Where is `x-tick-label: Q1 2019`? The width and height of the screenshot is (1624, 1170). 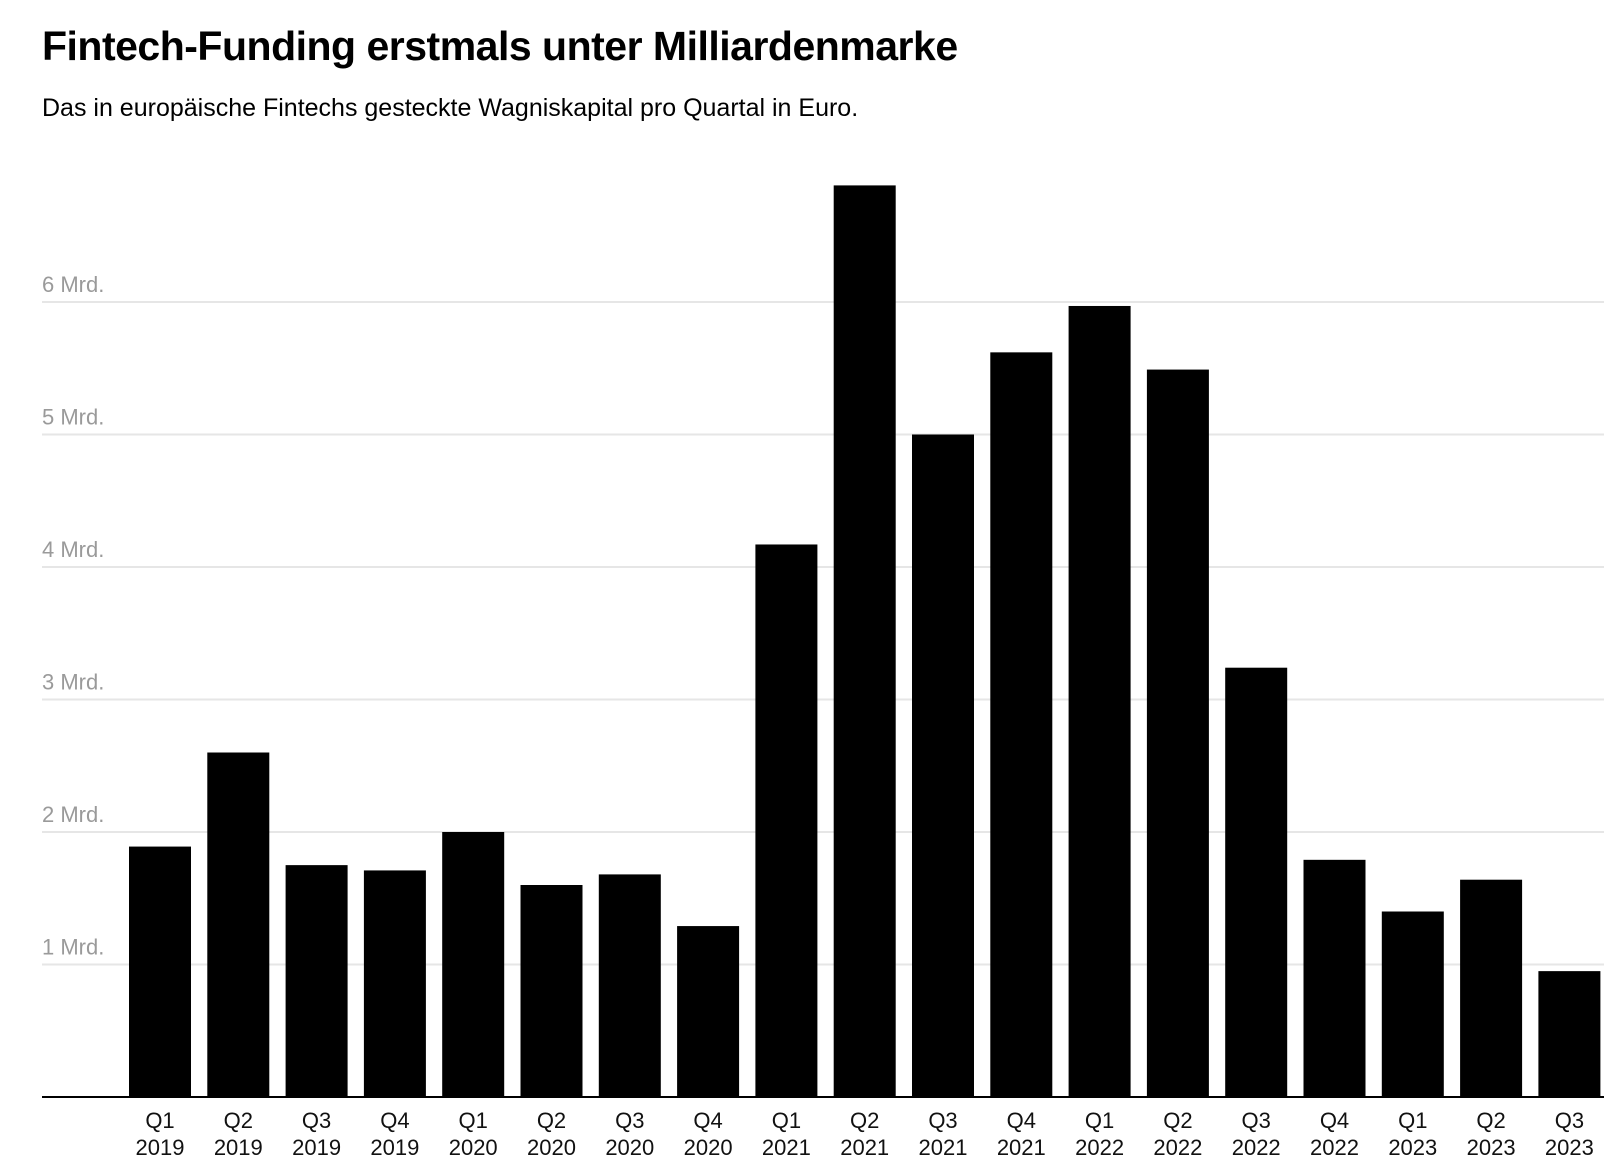 x-tick-label: Q1 2019 is located at coordinates (160, 1134).